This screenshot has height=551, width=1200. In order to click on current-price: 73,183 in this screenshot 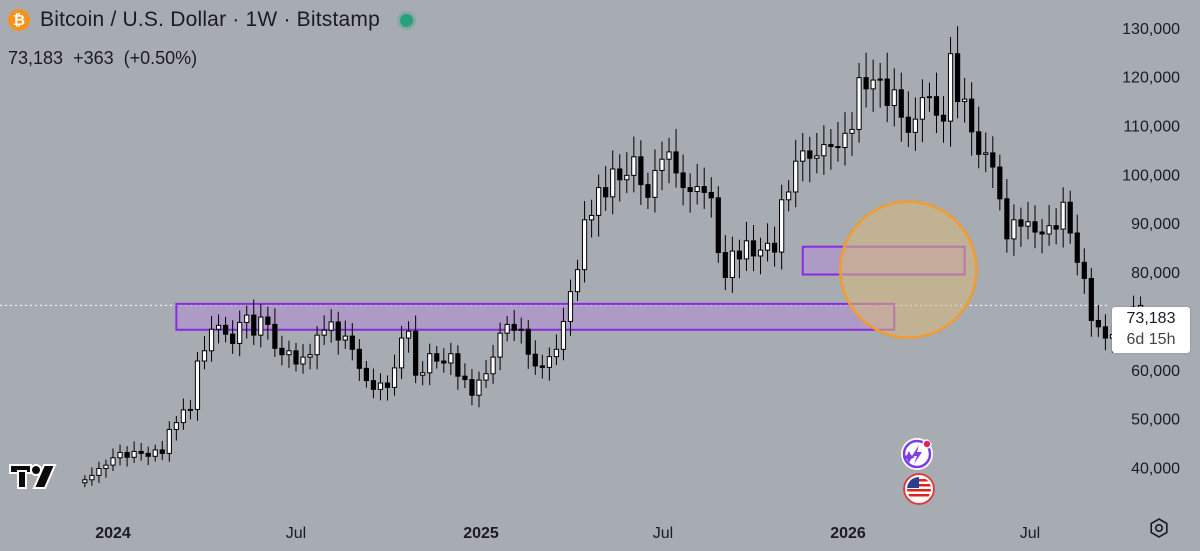, I will do `click(1151, 318)`.